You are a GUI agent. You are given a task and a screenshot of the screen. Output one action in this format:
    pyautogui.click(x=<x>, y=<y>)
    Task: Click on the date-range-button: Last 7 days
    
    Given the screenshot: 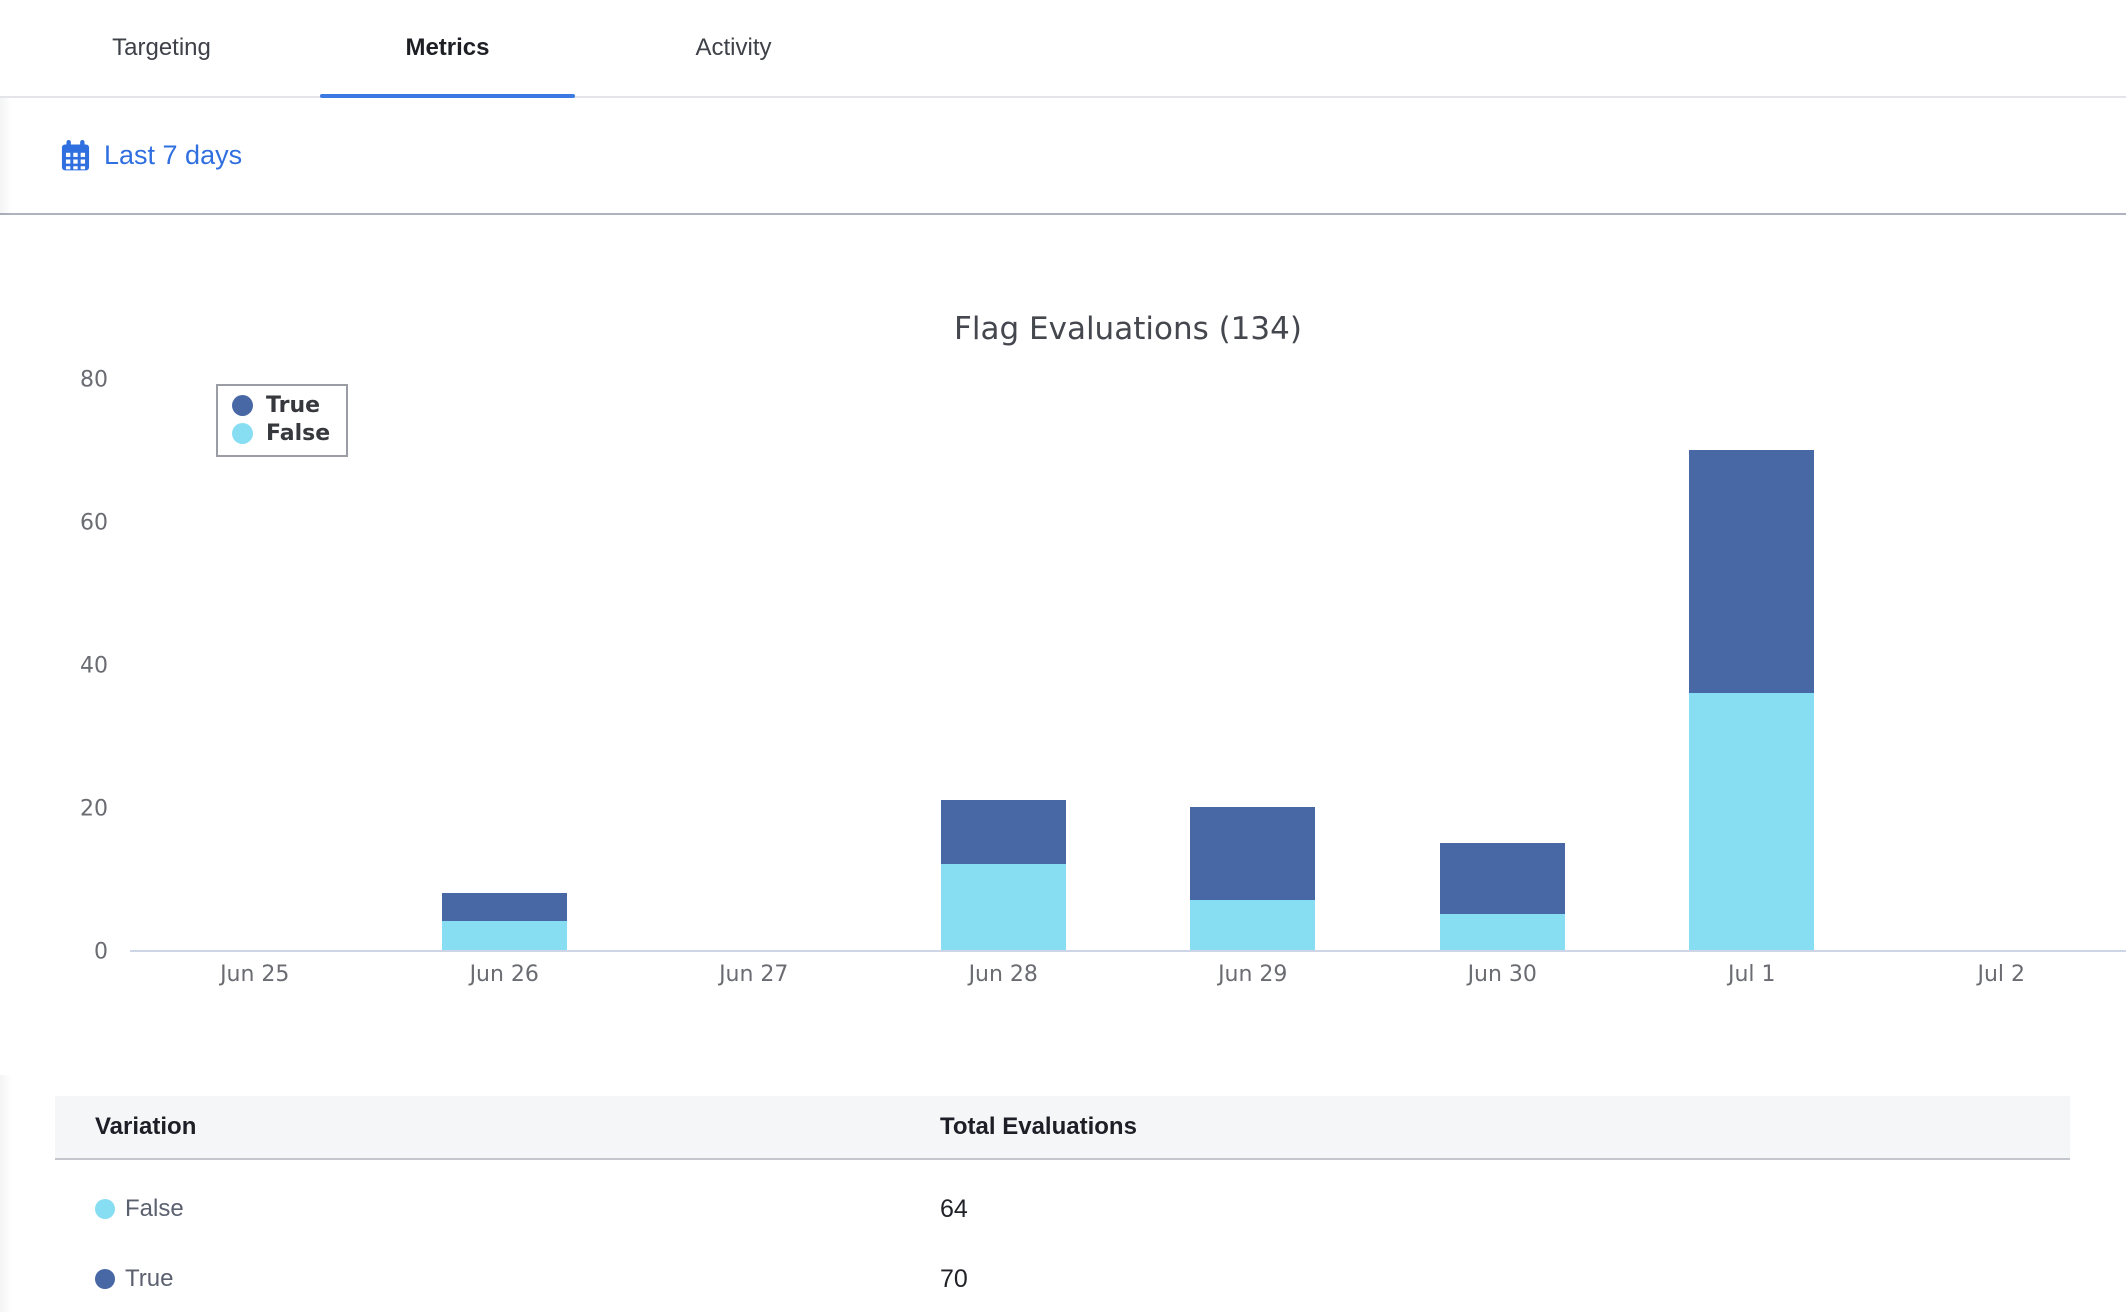 What is the action you would take?
    pyautogui.click(x=173, y=155)
    